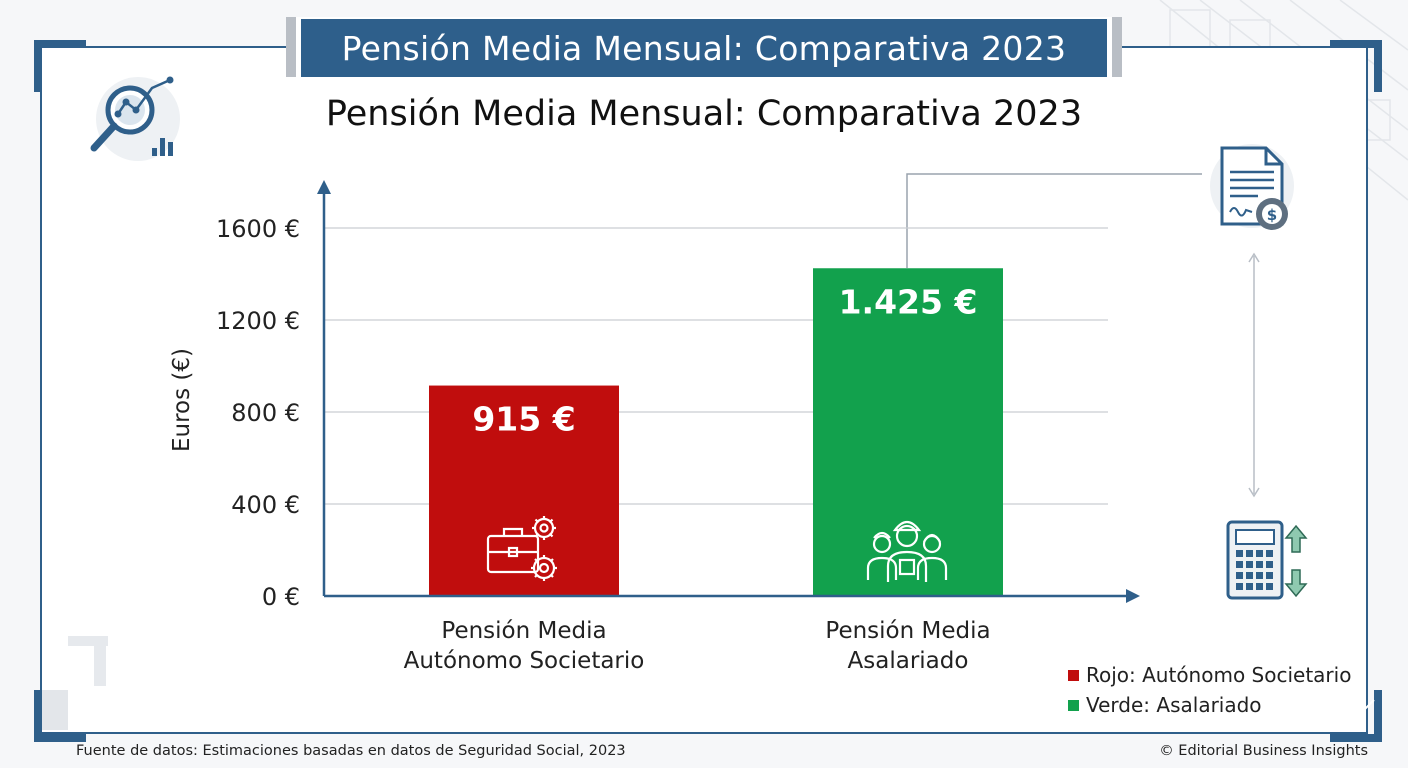  Describe the element at coordinates (704, 114) in the screenshot. I see `chart-title: Pensión Media Mensual: Comparativa 2023` at that location.